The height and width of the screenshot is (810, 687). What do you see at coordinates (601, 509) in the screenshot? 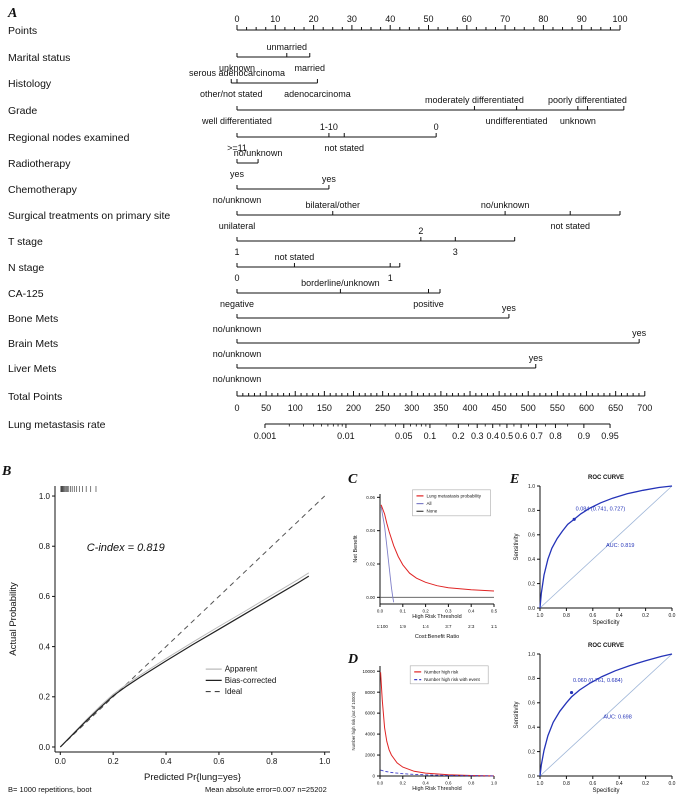
I see `svg-text: 0.084 (0.741, 0.727)` at bounding box center [601, 509].